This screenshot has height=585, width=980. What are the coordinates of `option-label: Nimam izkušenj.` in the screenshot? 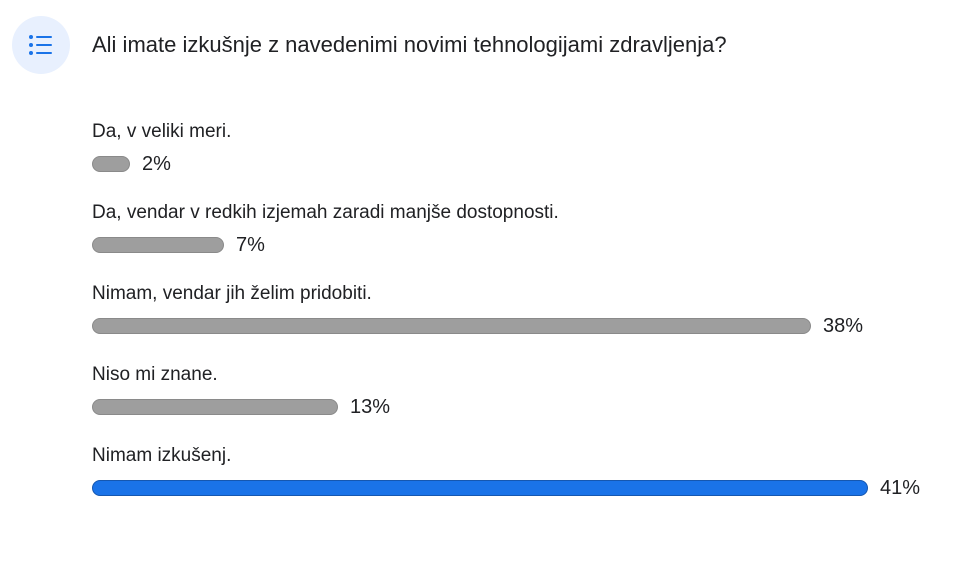 It's located at (162, 455).